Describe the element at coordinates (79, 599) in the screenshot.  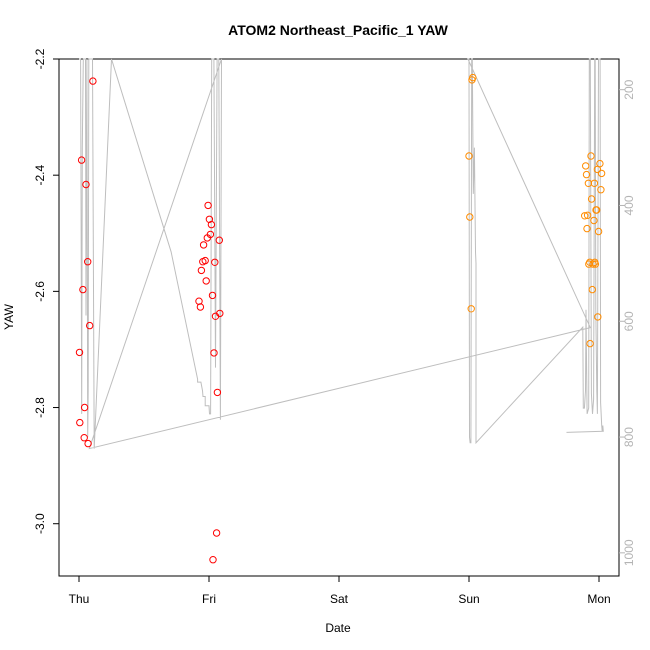
I see `x-tick-label: Thu` at that location.